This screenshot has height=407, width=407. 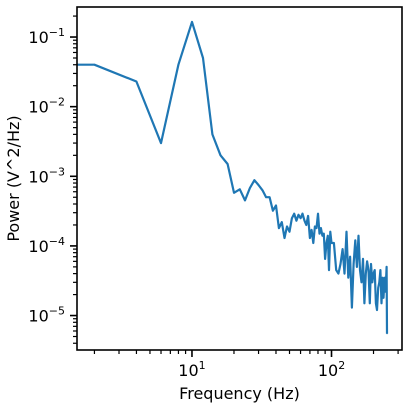 What do you see at coordinates (57, 32) in the screenshot?
I see `y-tick-exponent: −1` at bounding box center [57, 32].